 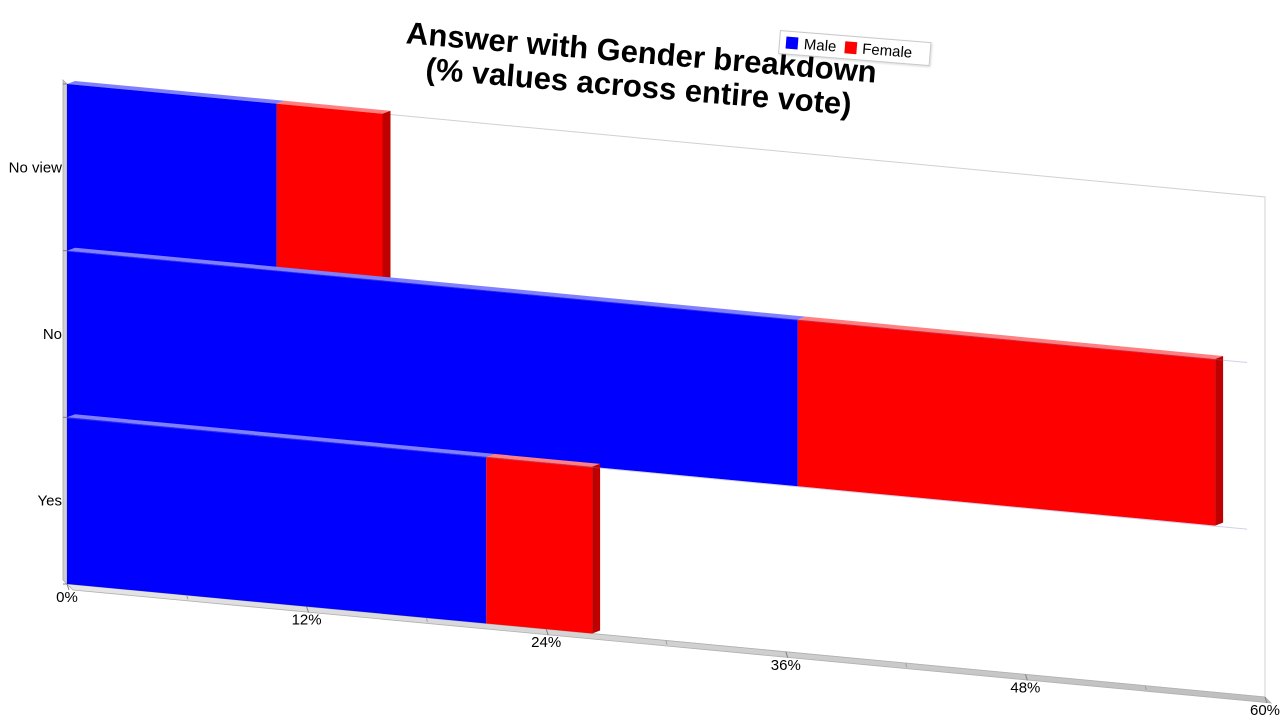 I want to click on bar-female-yes, so click(x=543, y=543).